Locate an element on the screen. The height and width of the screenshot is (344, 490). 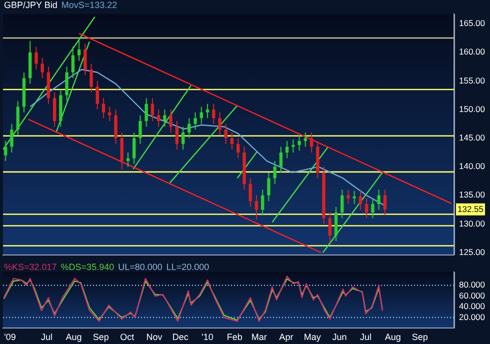
ref-line-label: UL=80.000 is located at coordinates (140, 267).